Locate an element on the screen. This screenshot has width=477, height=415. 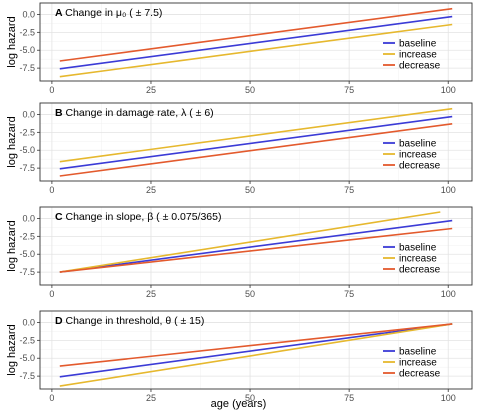
panel-letter: C is located at coordinates (60, 217).